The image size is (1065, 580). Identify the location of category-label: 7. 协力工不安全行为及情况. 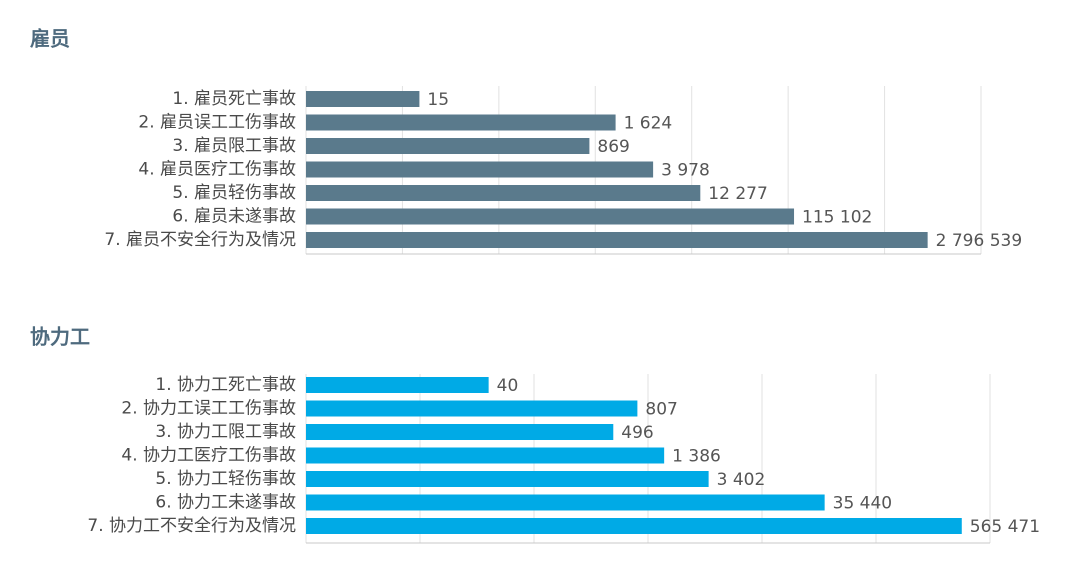
(191, 526).